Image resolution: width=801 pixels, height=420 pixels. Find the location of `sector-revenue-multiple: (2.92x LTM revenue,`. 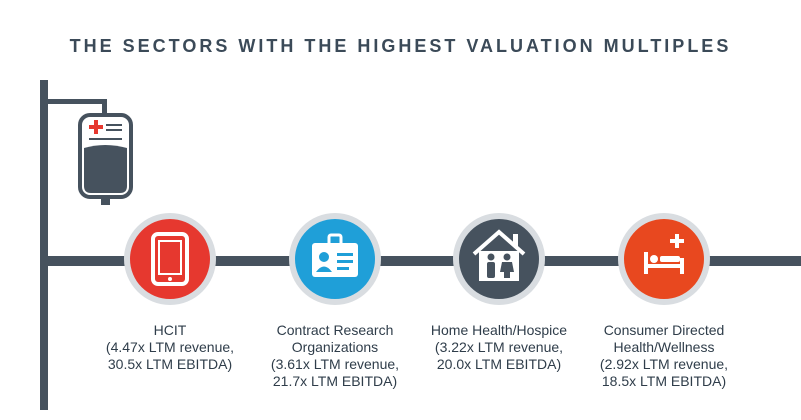

sector-revenue-multiple: (2.92x LTM revenue, is located at coordinates (664, 364).